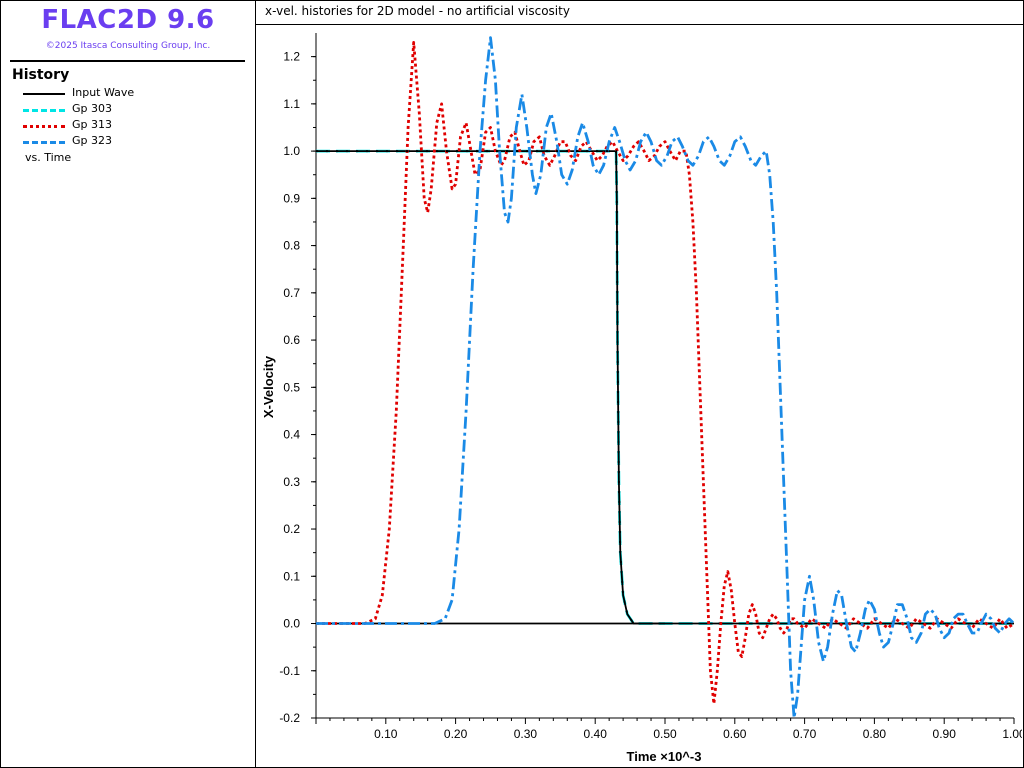 The height and width of the screenshot is (768, 1024). I want to click on legend-label: Input Wave, so click(103, 92).